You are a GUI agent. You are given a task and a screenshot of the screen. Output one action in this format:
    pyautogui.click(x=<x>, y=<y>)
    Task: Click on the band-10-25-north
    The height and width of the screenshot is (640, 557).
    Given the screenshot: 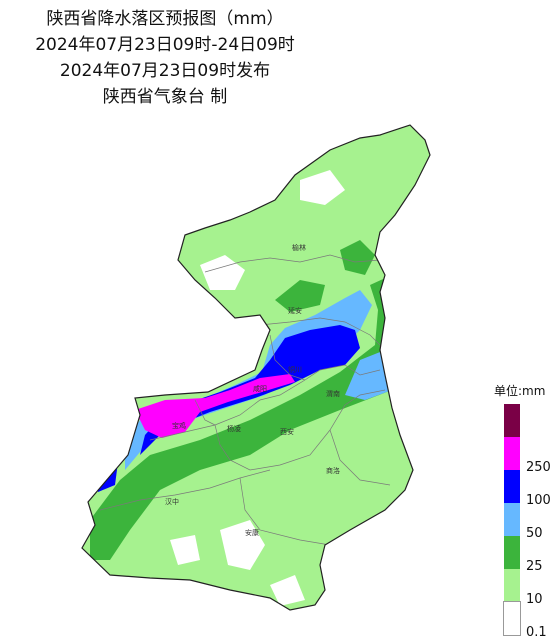 What is the action you would take?
    pyautogui.click(x=300, y=296)
    